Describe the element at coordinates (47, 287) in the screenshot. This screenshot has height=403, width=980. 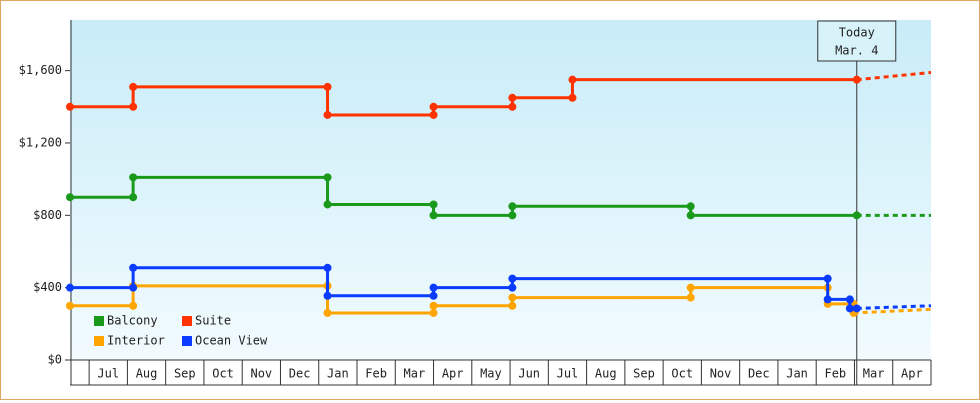
I see `y-tick-label: $400` at that location.